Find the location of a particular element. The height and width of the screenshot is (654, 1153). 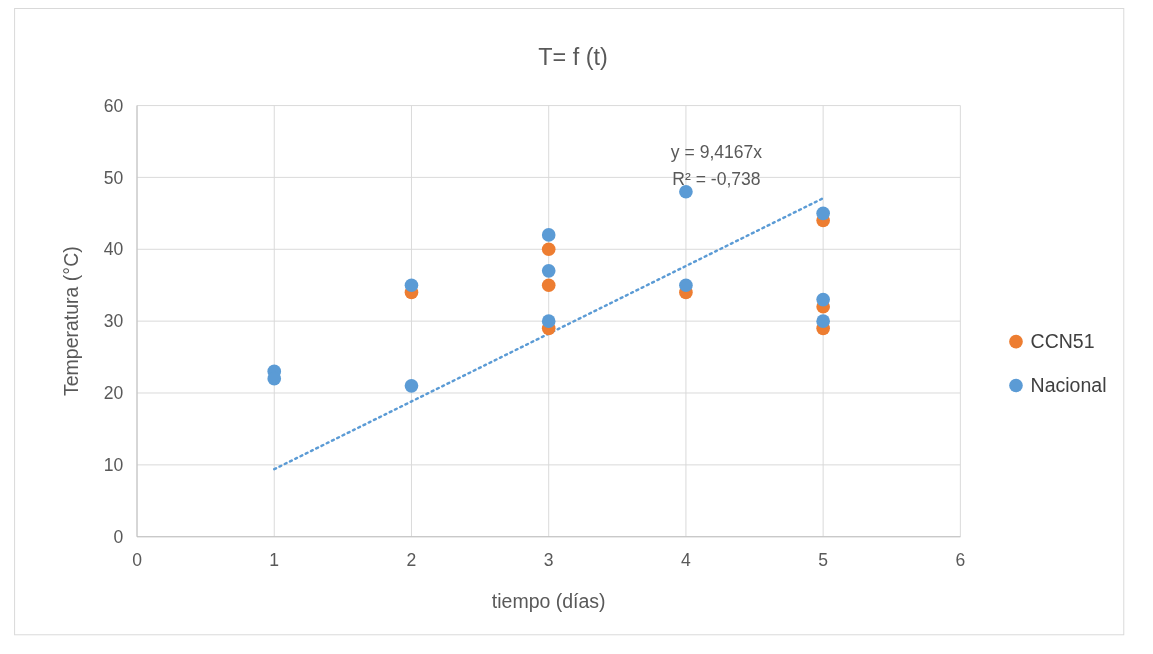

annotation: y = 9,4167x is located at coordinates (716, 152).